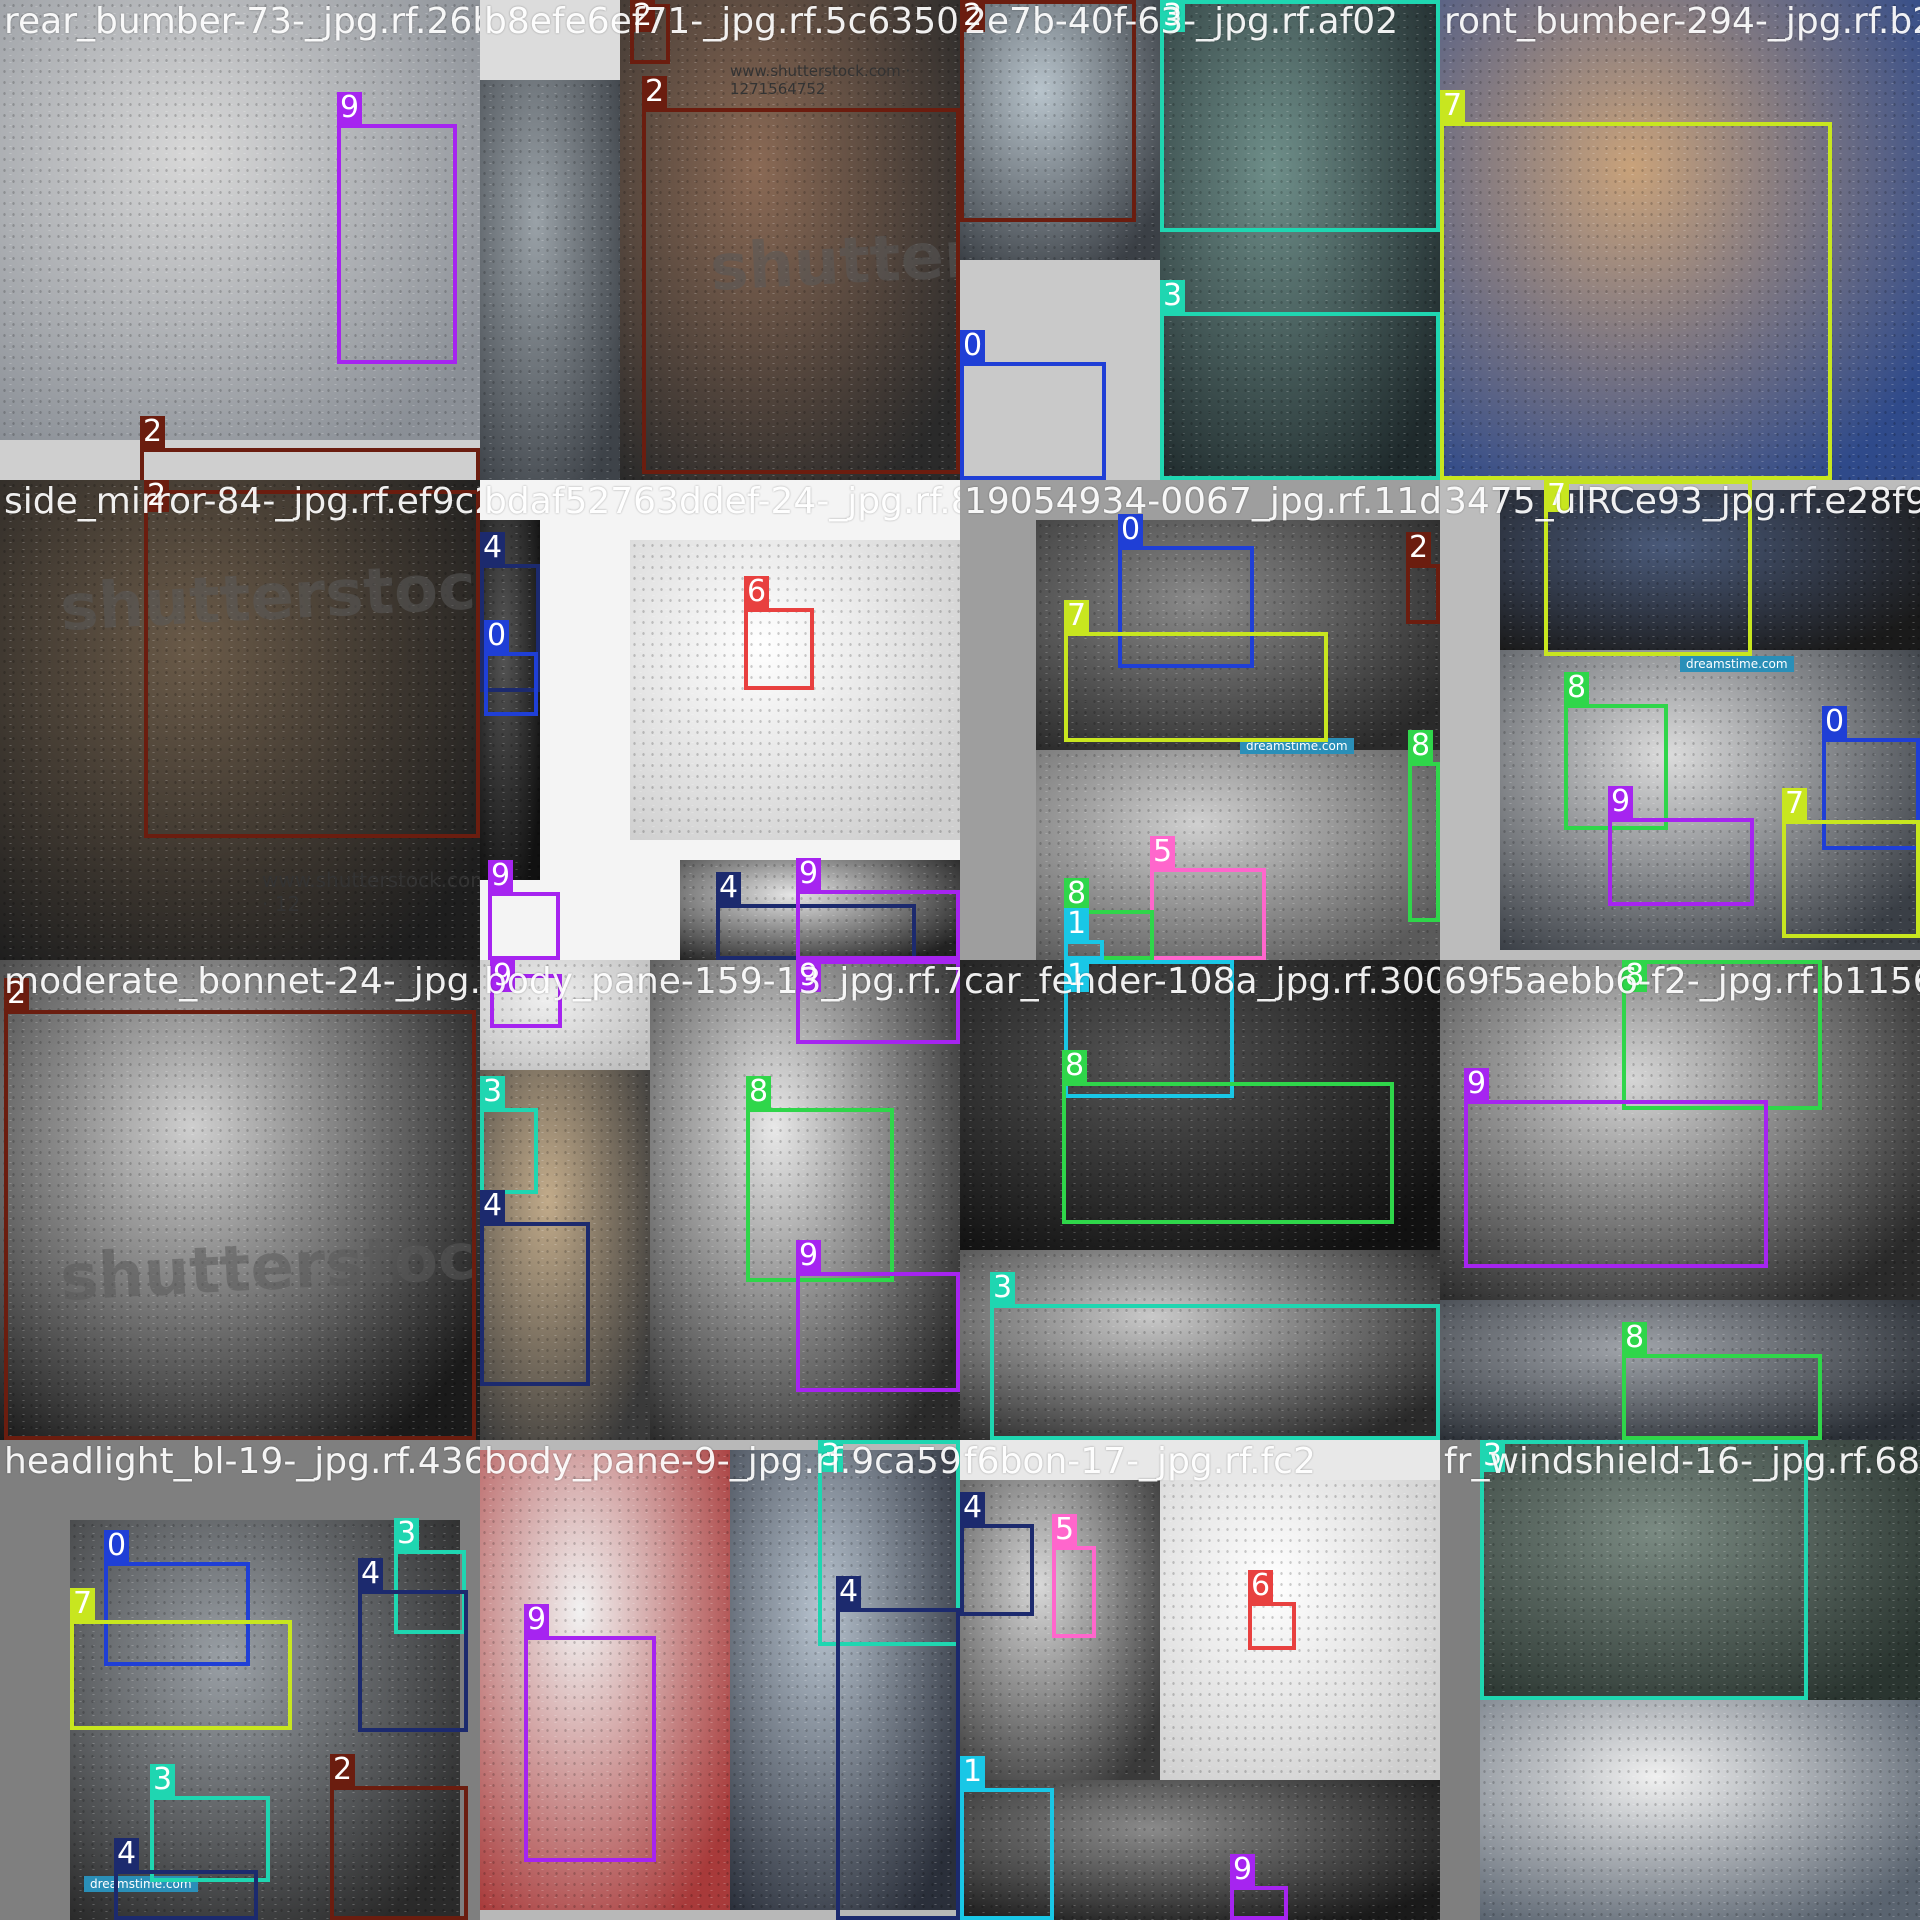 The height and width of the screenshot is (1920, 1920). Describe the element at coordinates (1261, 1586) in the screenshot. I see `class-label: 6` at that location.